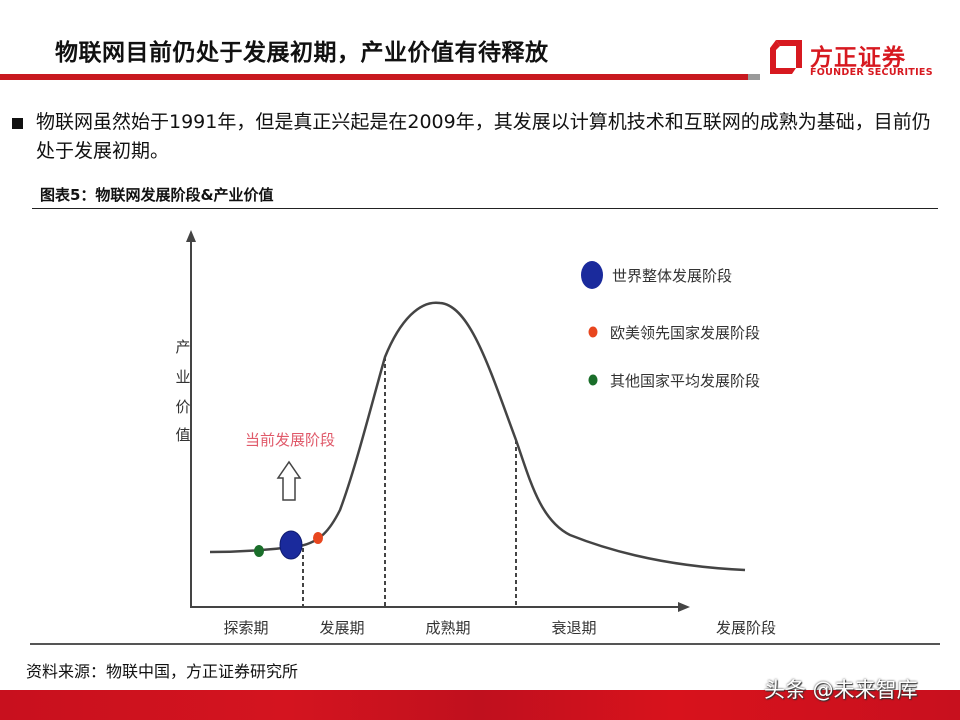  Describe the element at coordinates (341, 628) in the screenshot. I see `stage-develop: 发展期` at that location.